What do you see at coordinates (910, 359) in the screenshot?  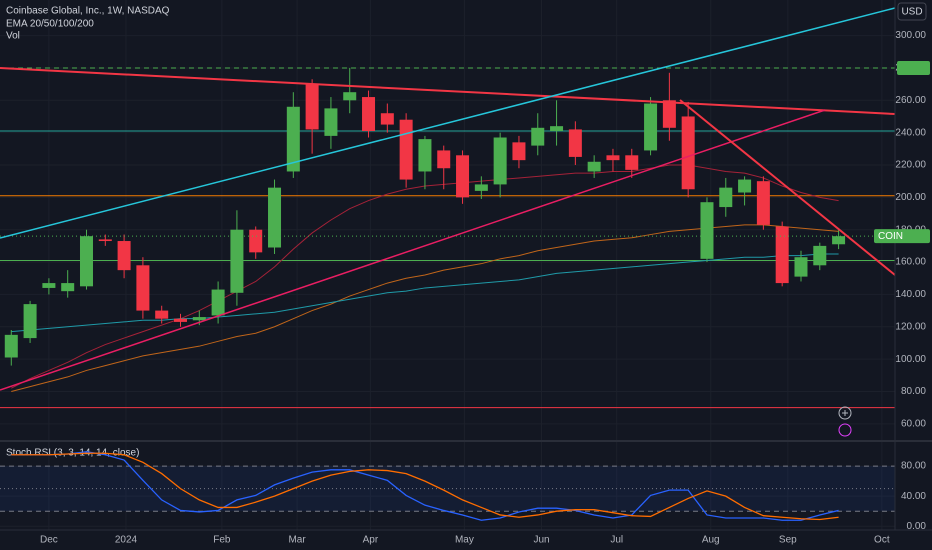 I see `y-tick-label: 100.00` at bounding box center [910, 359].